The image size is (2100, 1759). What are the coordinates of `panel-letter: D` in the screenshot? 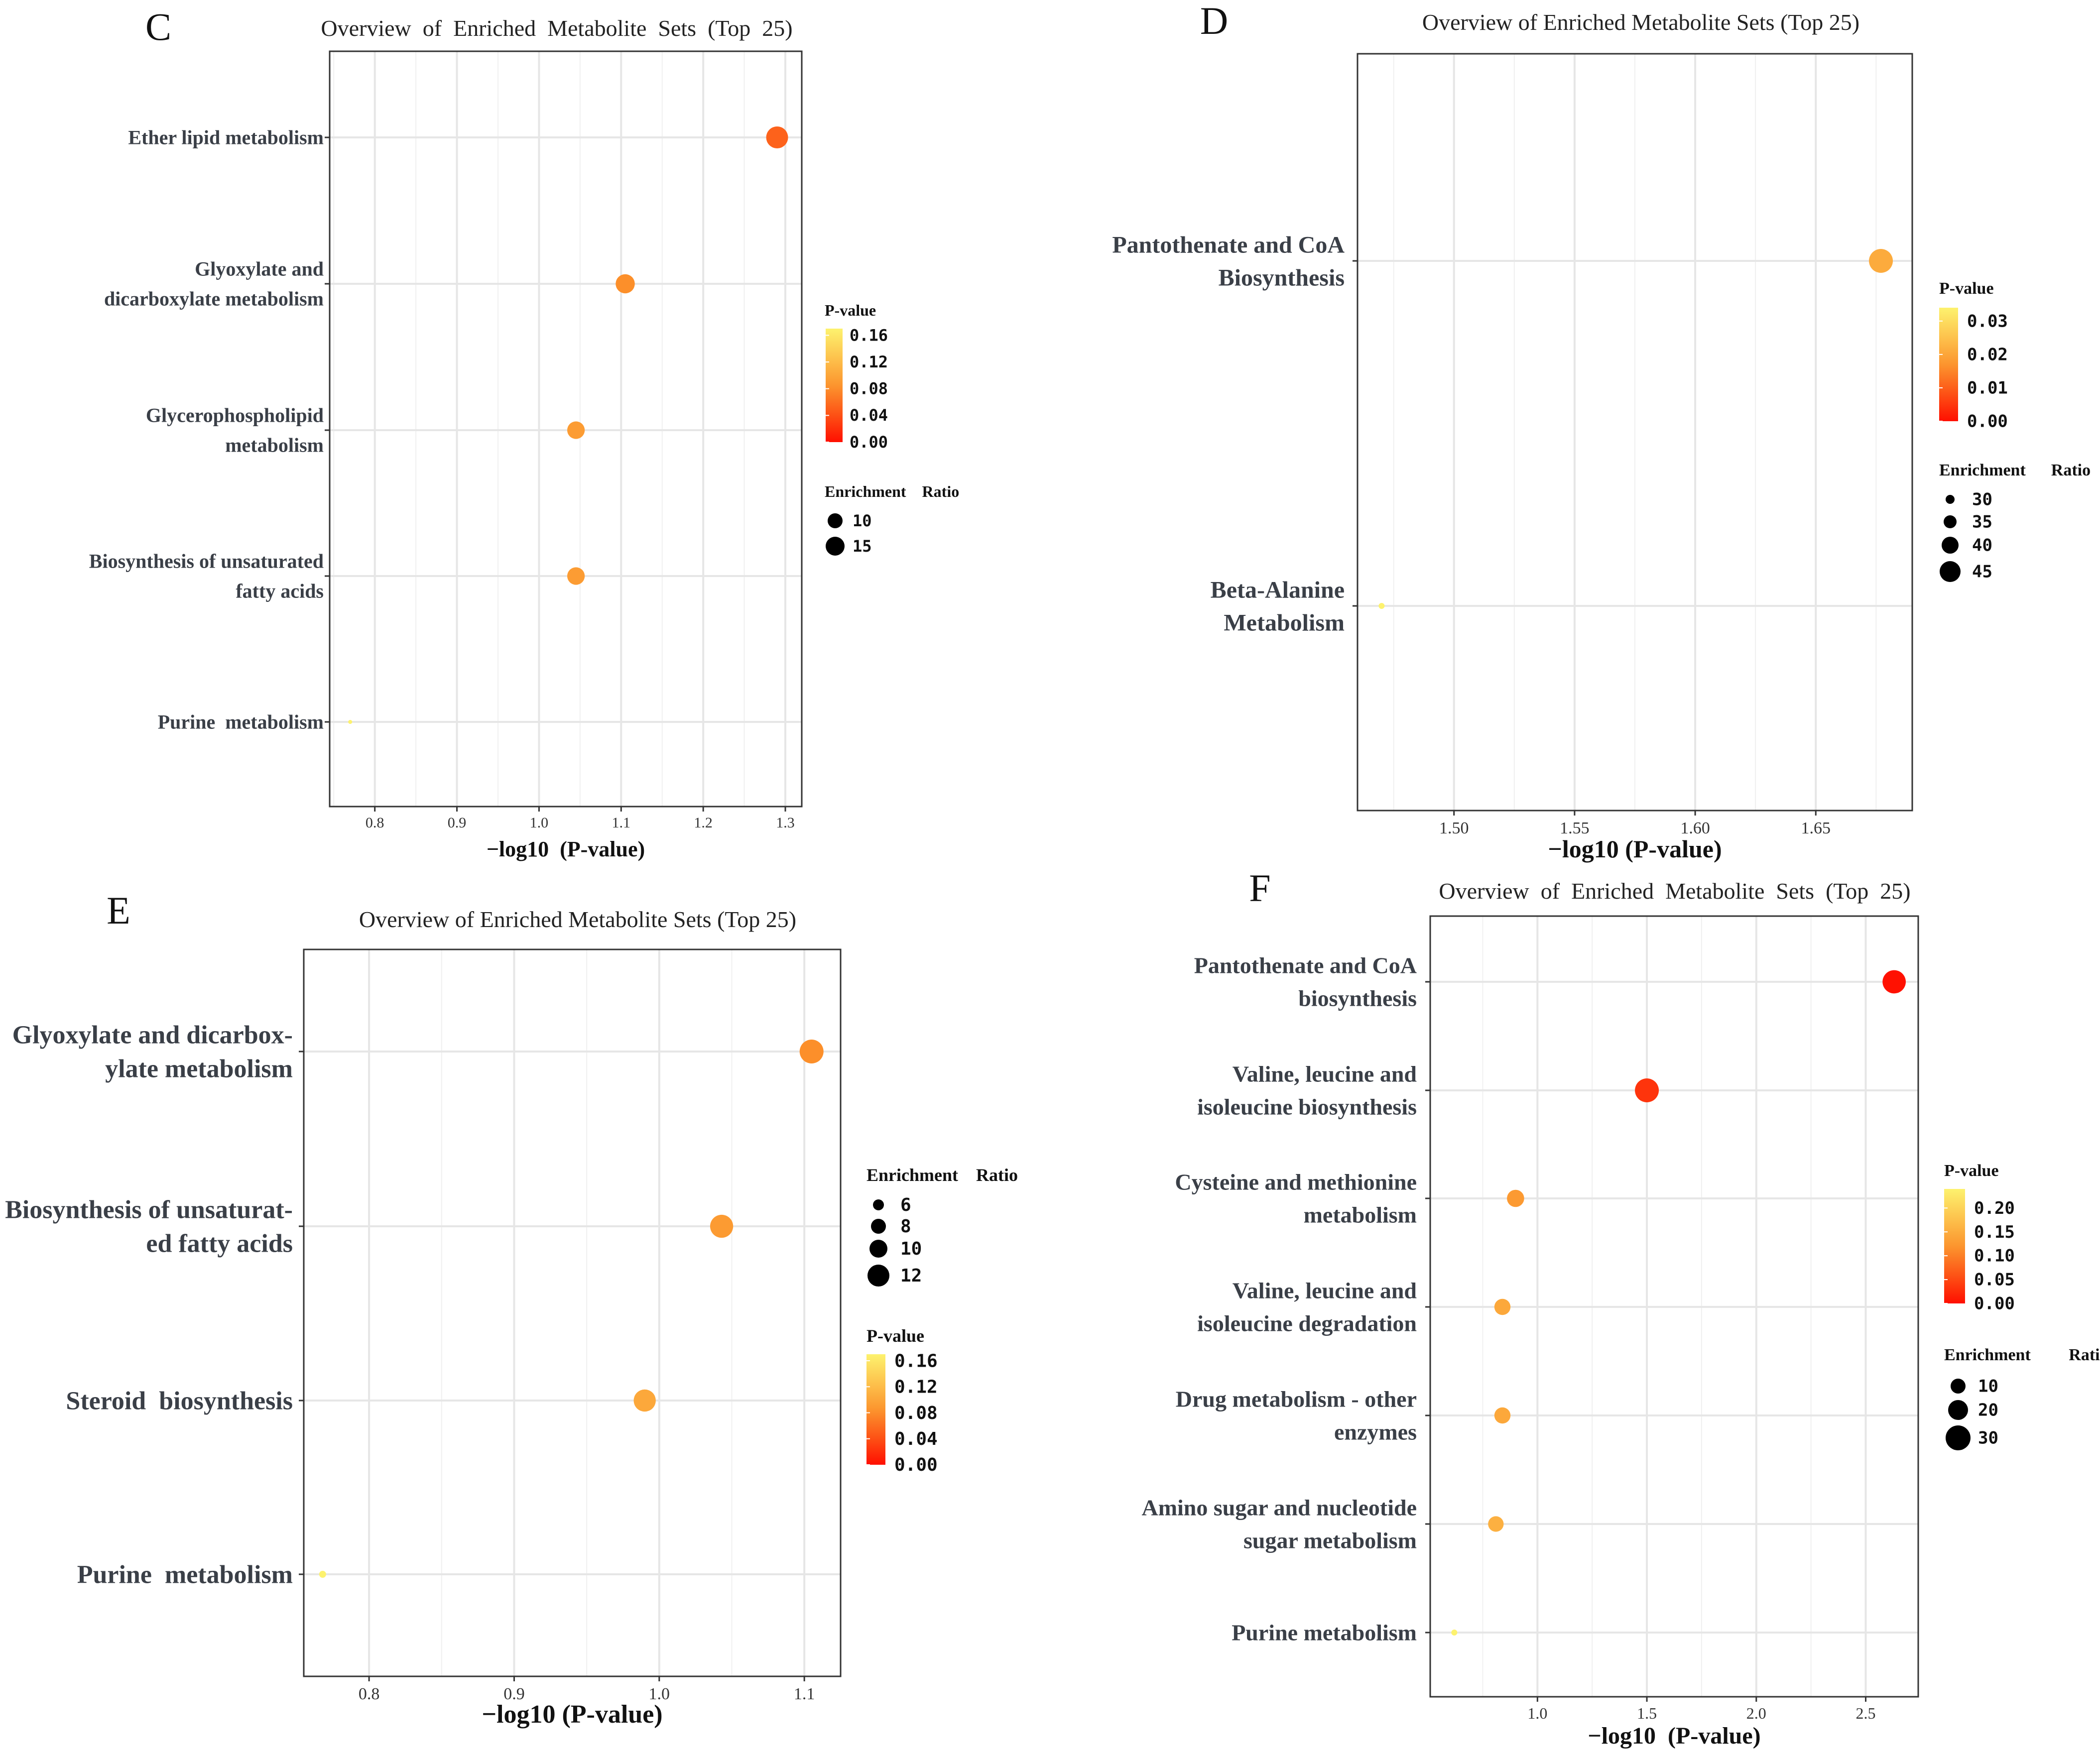 It's located at (1214, 21).